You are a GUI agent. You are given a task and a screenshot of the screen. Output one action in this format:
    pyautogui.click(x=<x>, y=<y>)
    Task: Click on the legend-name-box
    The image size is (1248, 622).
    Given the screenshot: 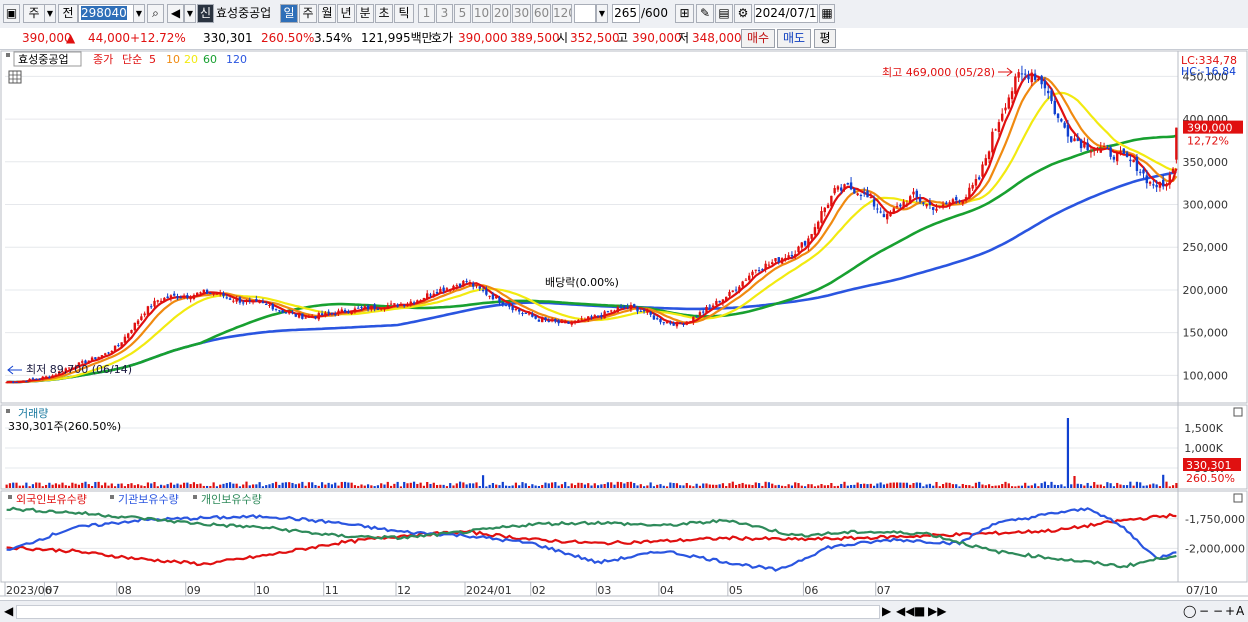 What is the action you would take?
    pyautogui.click(x=47, y=59)
    